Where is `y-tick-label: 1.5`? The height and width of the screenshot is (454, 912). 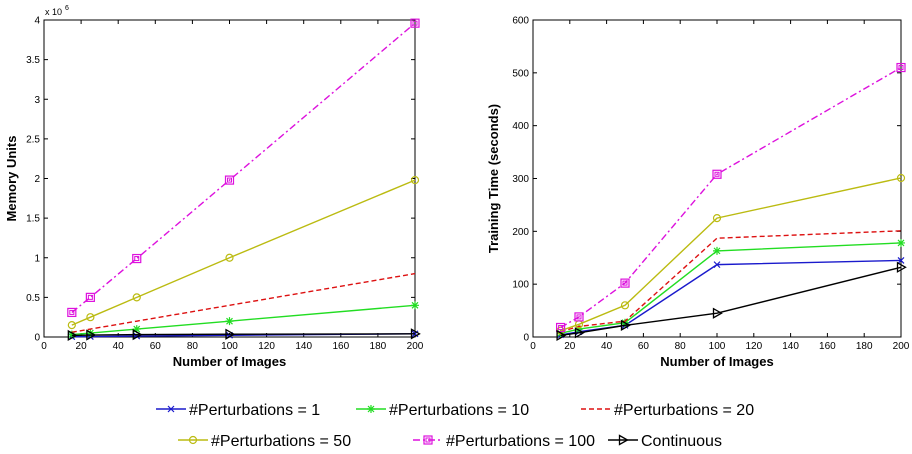
y-tick-label: 1.5 is located at coordinates (33, 219).